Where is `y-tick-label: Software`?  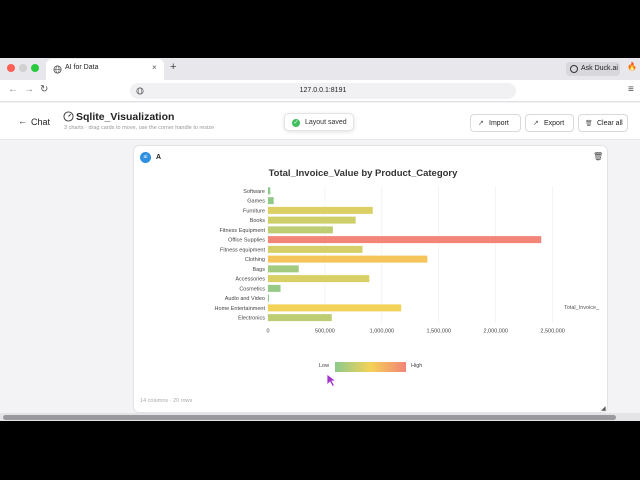 y-tick-label: Software is located at coordinates (254, 192).